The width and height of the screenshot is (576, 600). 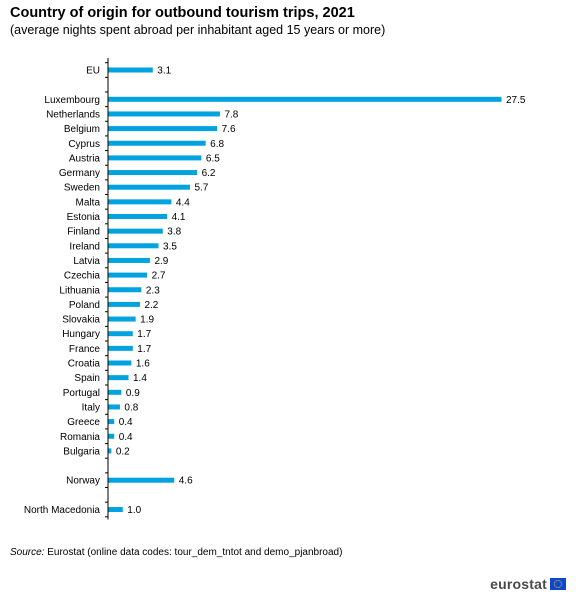 I want to click on value-label: 2.2, so click(x=151, y=305).